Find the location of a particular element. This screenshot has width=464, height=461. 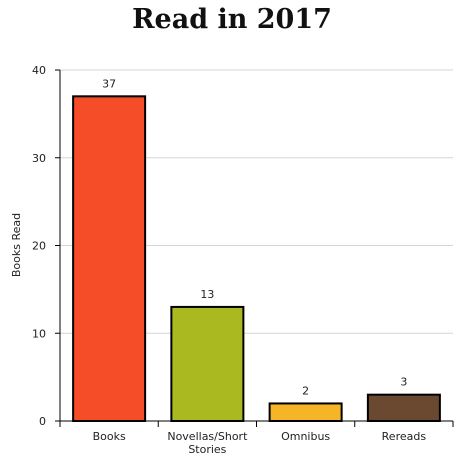

x-tick-label: Omnibus is located at coordinates (305, 436).